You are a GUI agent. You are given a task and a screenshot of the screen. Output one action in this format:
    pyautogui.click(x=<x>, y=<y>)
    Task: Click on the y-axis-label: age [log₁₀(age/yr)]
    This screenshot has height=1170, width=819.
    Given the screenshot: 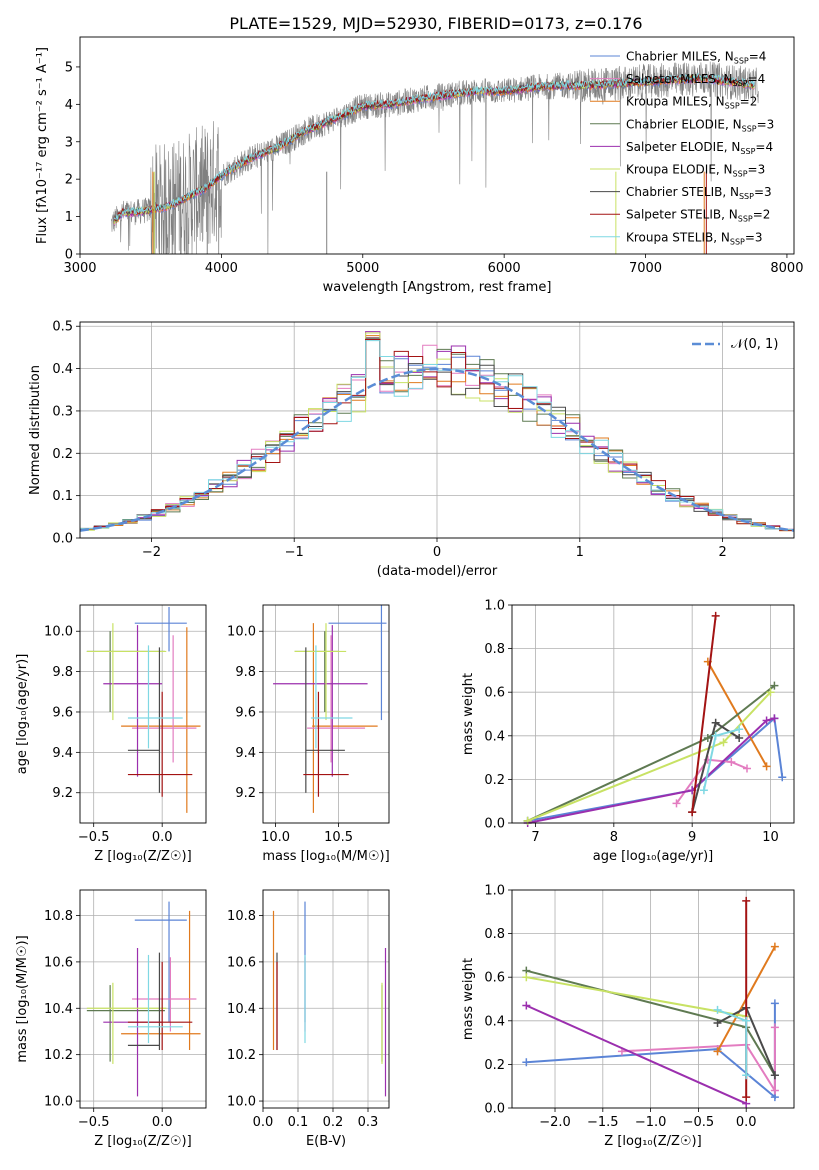 What is the action you would take?
    pyautogui.click(x=22, y=714)
    